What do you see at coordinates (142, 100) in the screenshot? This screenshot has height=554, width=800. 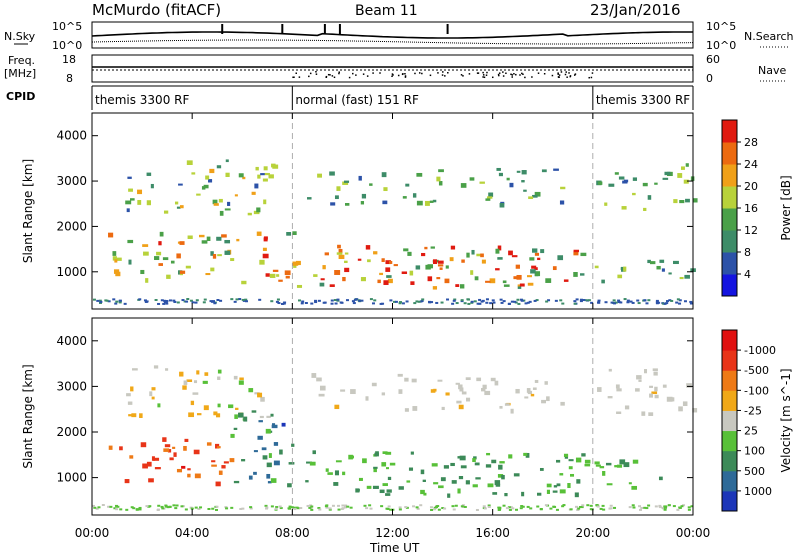 I see `cpid-segment-label: themis 3300 RF` at bounding box center [142, 100].